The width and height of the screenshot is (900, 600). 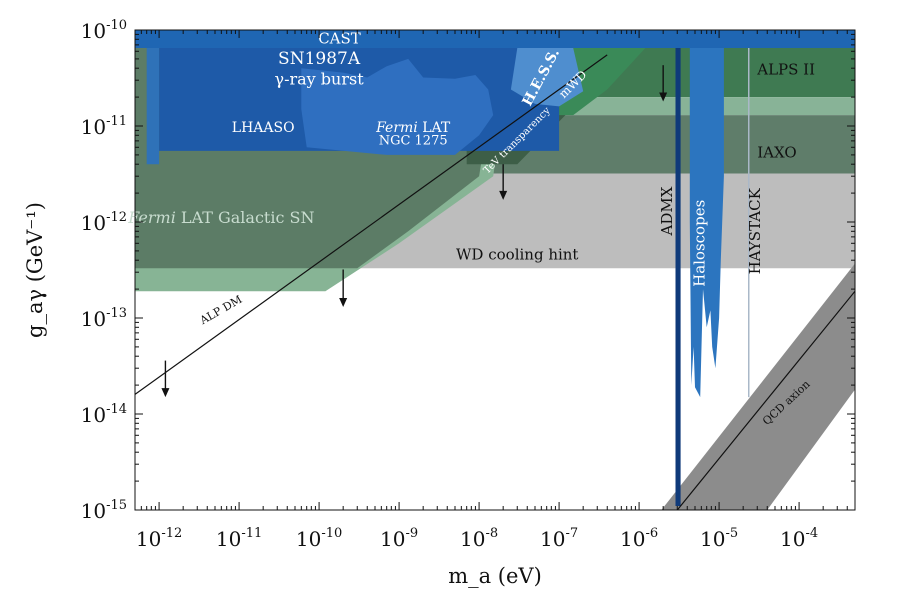 I want to click on line-qcd-axion-center-line, so click(x=765, y=400).